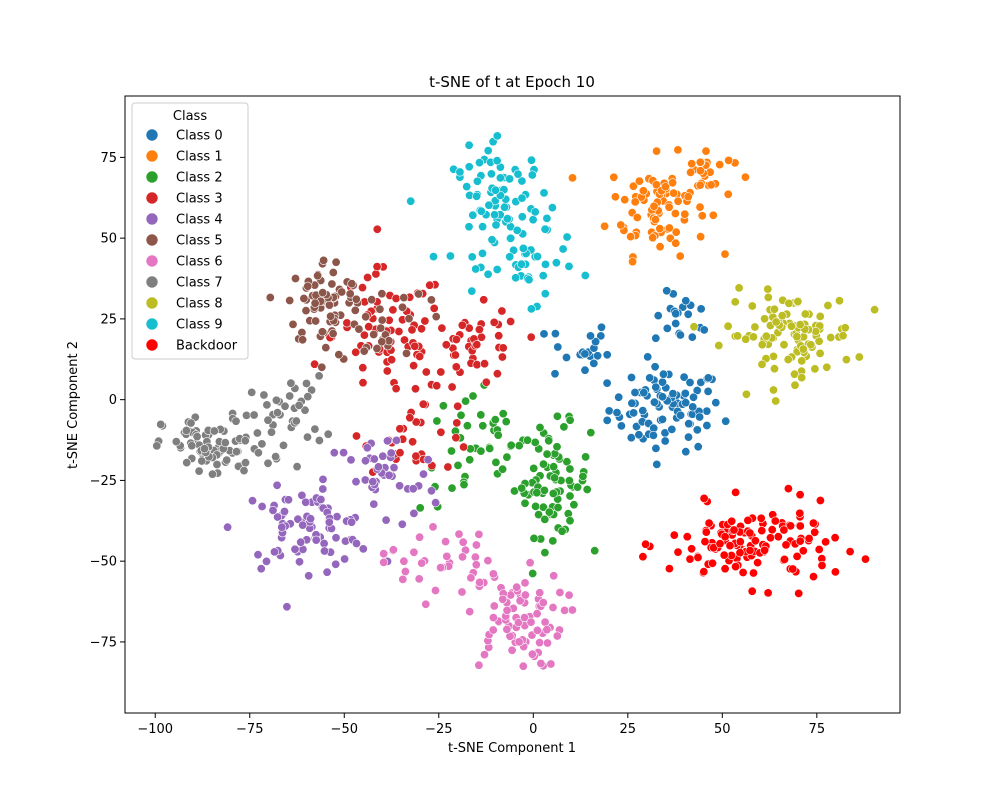  Describe the element at coordinates (103, 642) in the screenshot. I see `y-tick-label: −75` at that location.